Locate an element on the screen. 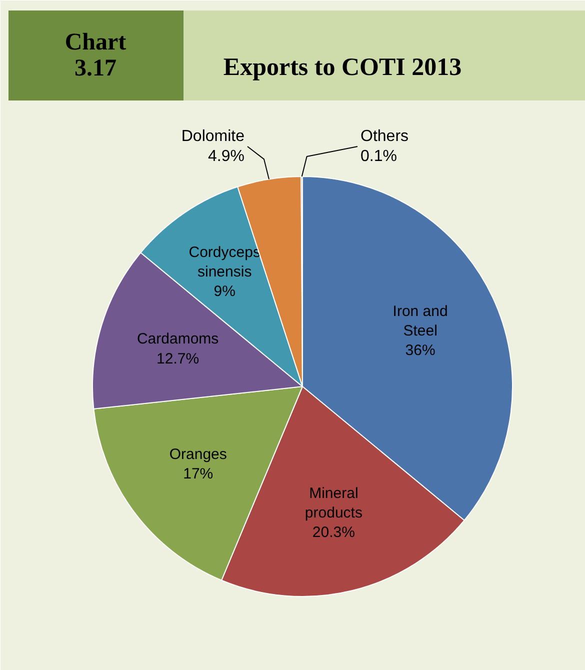 This screenshot has height=670, width=585. data-label: 9% is located at coordinates (225, 291).